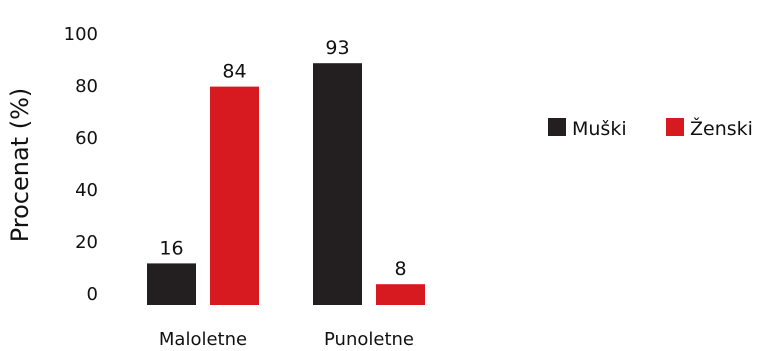 This screenshot has width=758, height=351. Describe the element at coordinates (20, 165) in the screenshot. I see `y-axis-title: Procenat (%)` at that location.